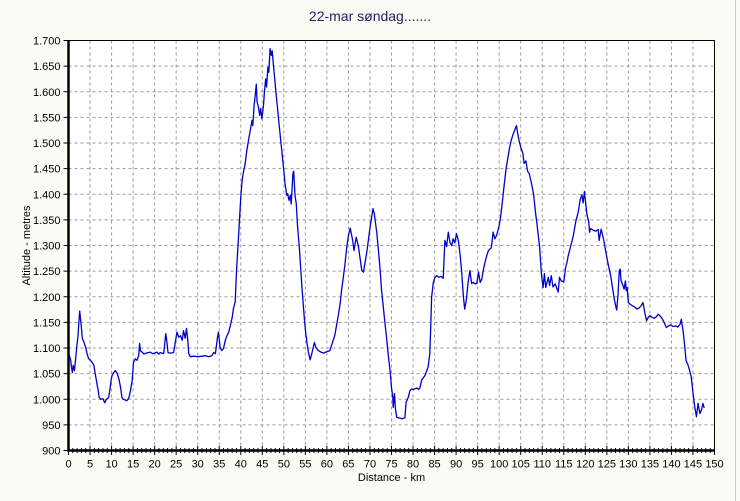 This screenshot has width=740, height=501. Describe the element at coordinates (47, 298) in the screenshot. I see `svg-text: 1.200` at that location.